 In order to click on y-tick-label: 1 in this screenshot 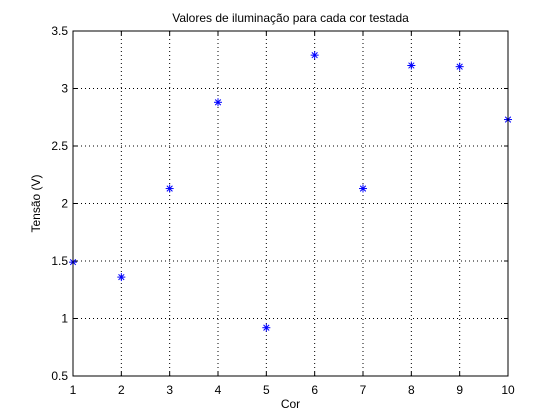, I will do `click(64, 319)`.